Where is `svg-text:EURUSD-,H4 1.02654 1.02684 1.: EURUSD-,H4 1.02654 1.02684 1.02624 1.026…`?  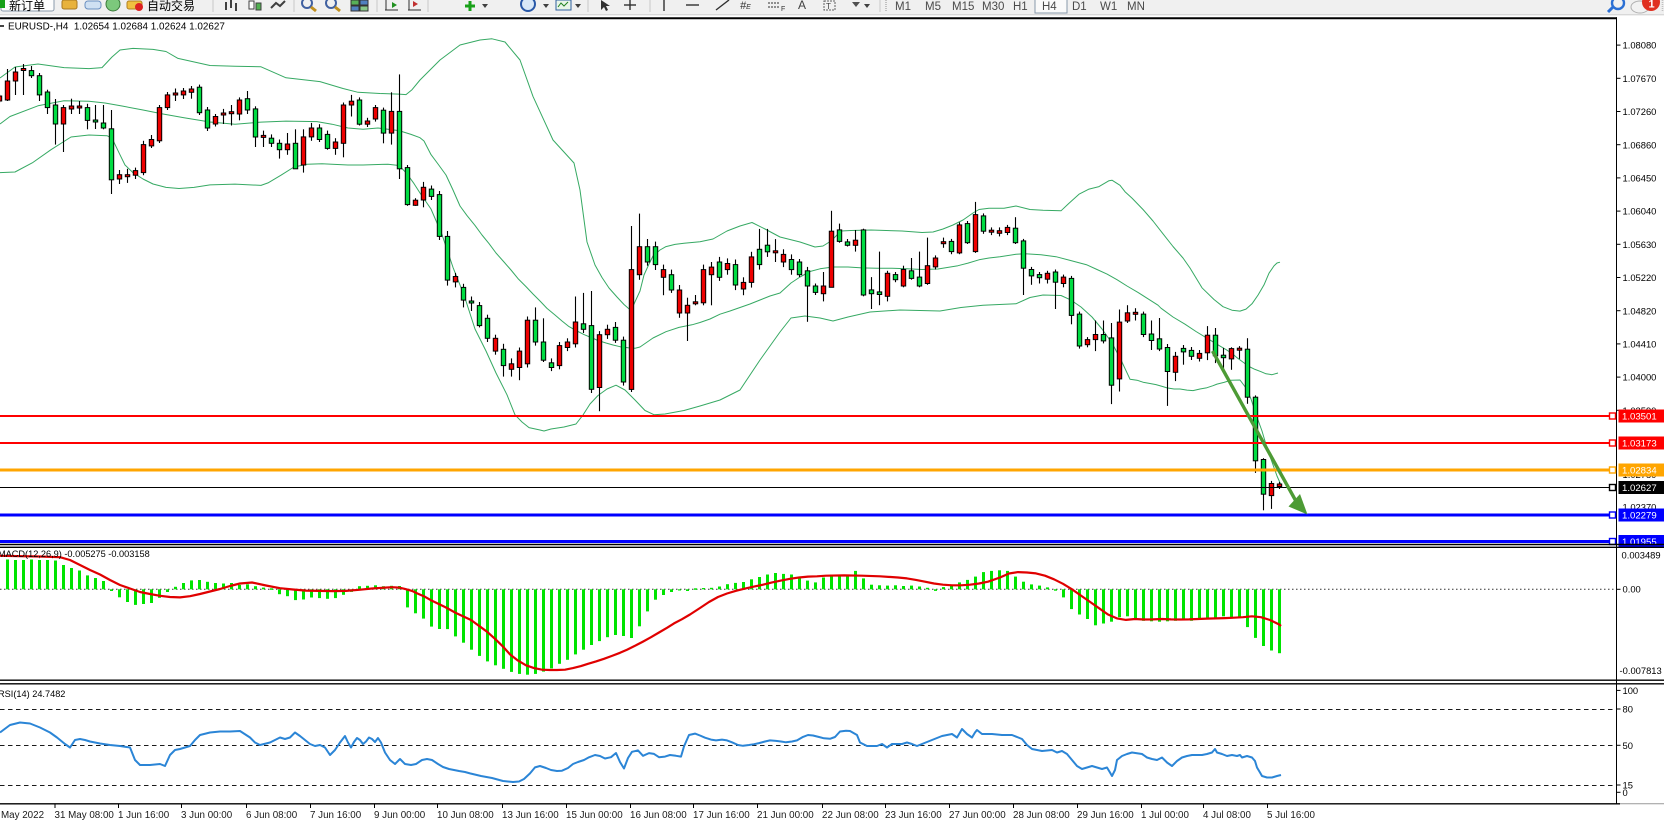 svg-text:EURUSD-,H4 1.02654 1.02684 1.: EURUSD-,H4 1.02654 1.02684 1.02624 1.026… is located at coordinates (116, 27).